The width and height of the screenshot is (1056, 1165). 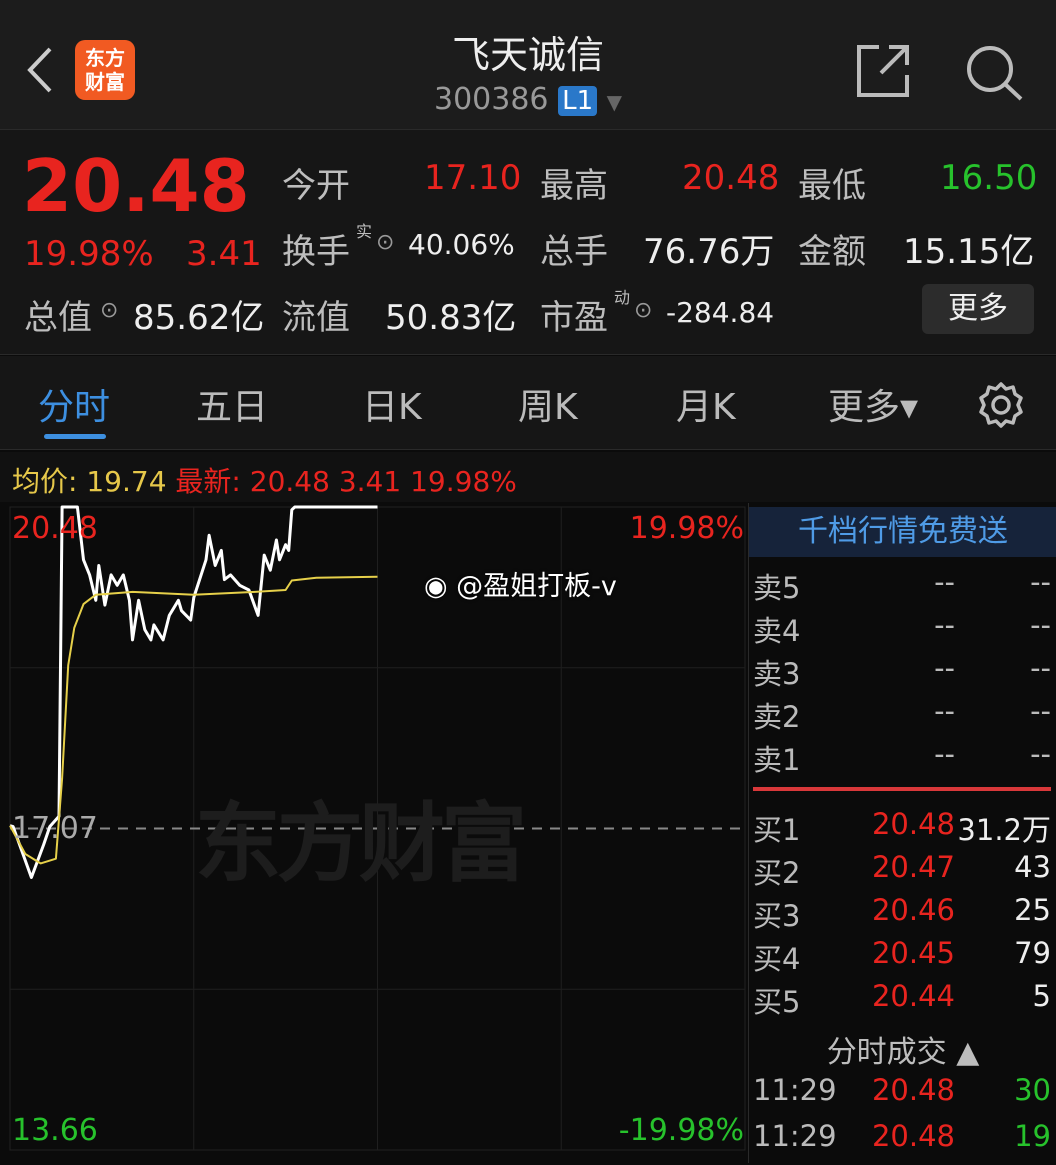 What do you see at coordinates (208, 481) in the screenshot?
I see `last-label: 最新:` at bounding box center [208, 481].